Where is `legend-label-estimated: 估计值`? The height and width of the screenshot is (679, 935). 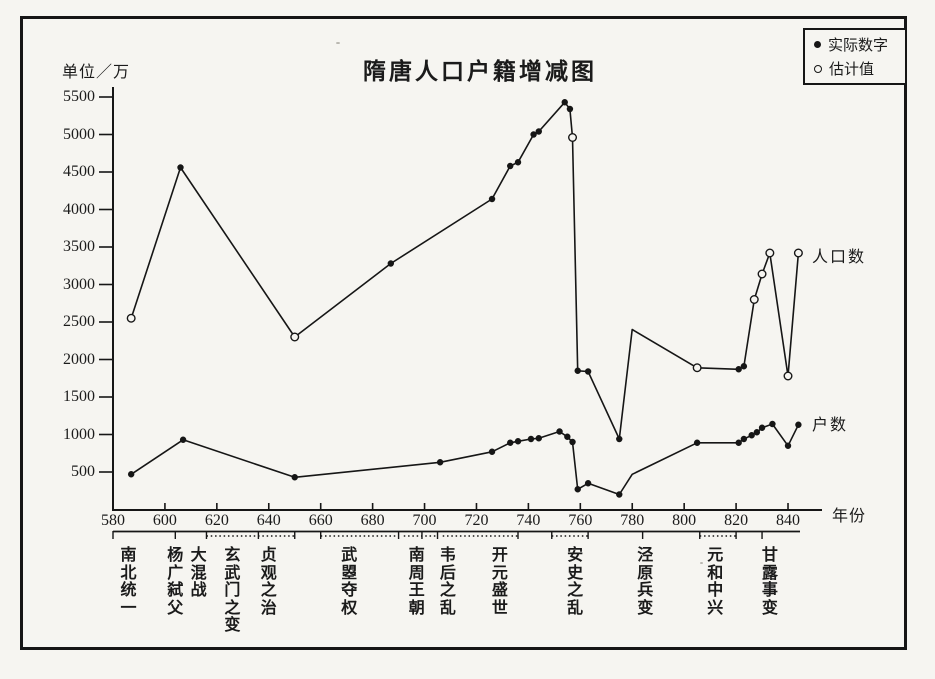 legend-label-estimated: 估计值 is located at coordinates (852, 70).